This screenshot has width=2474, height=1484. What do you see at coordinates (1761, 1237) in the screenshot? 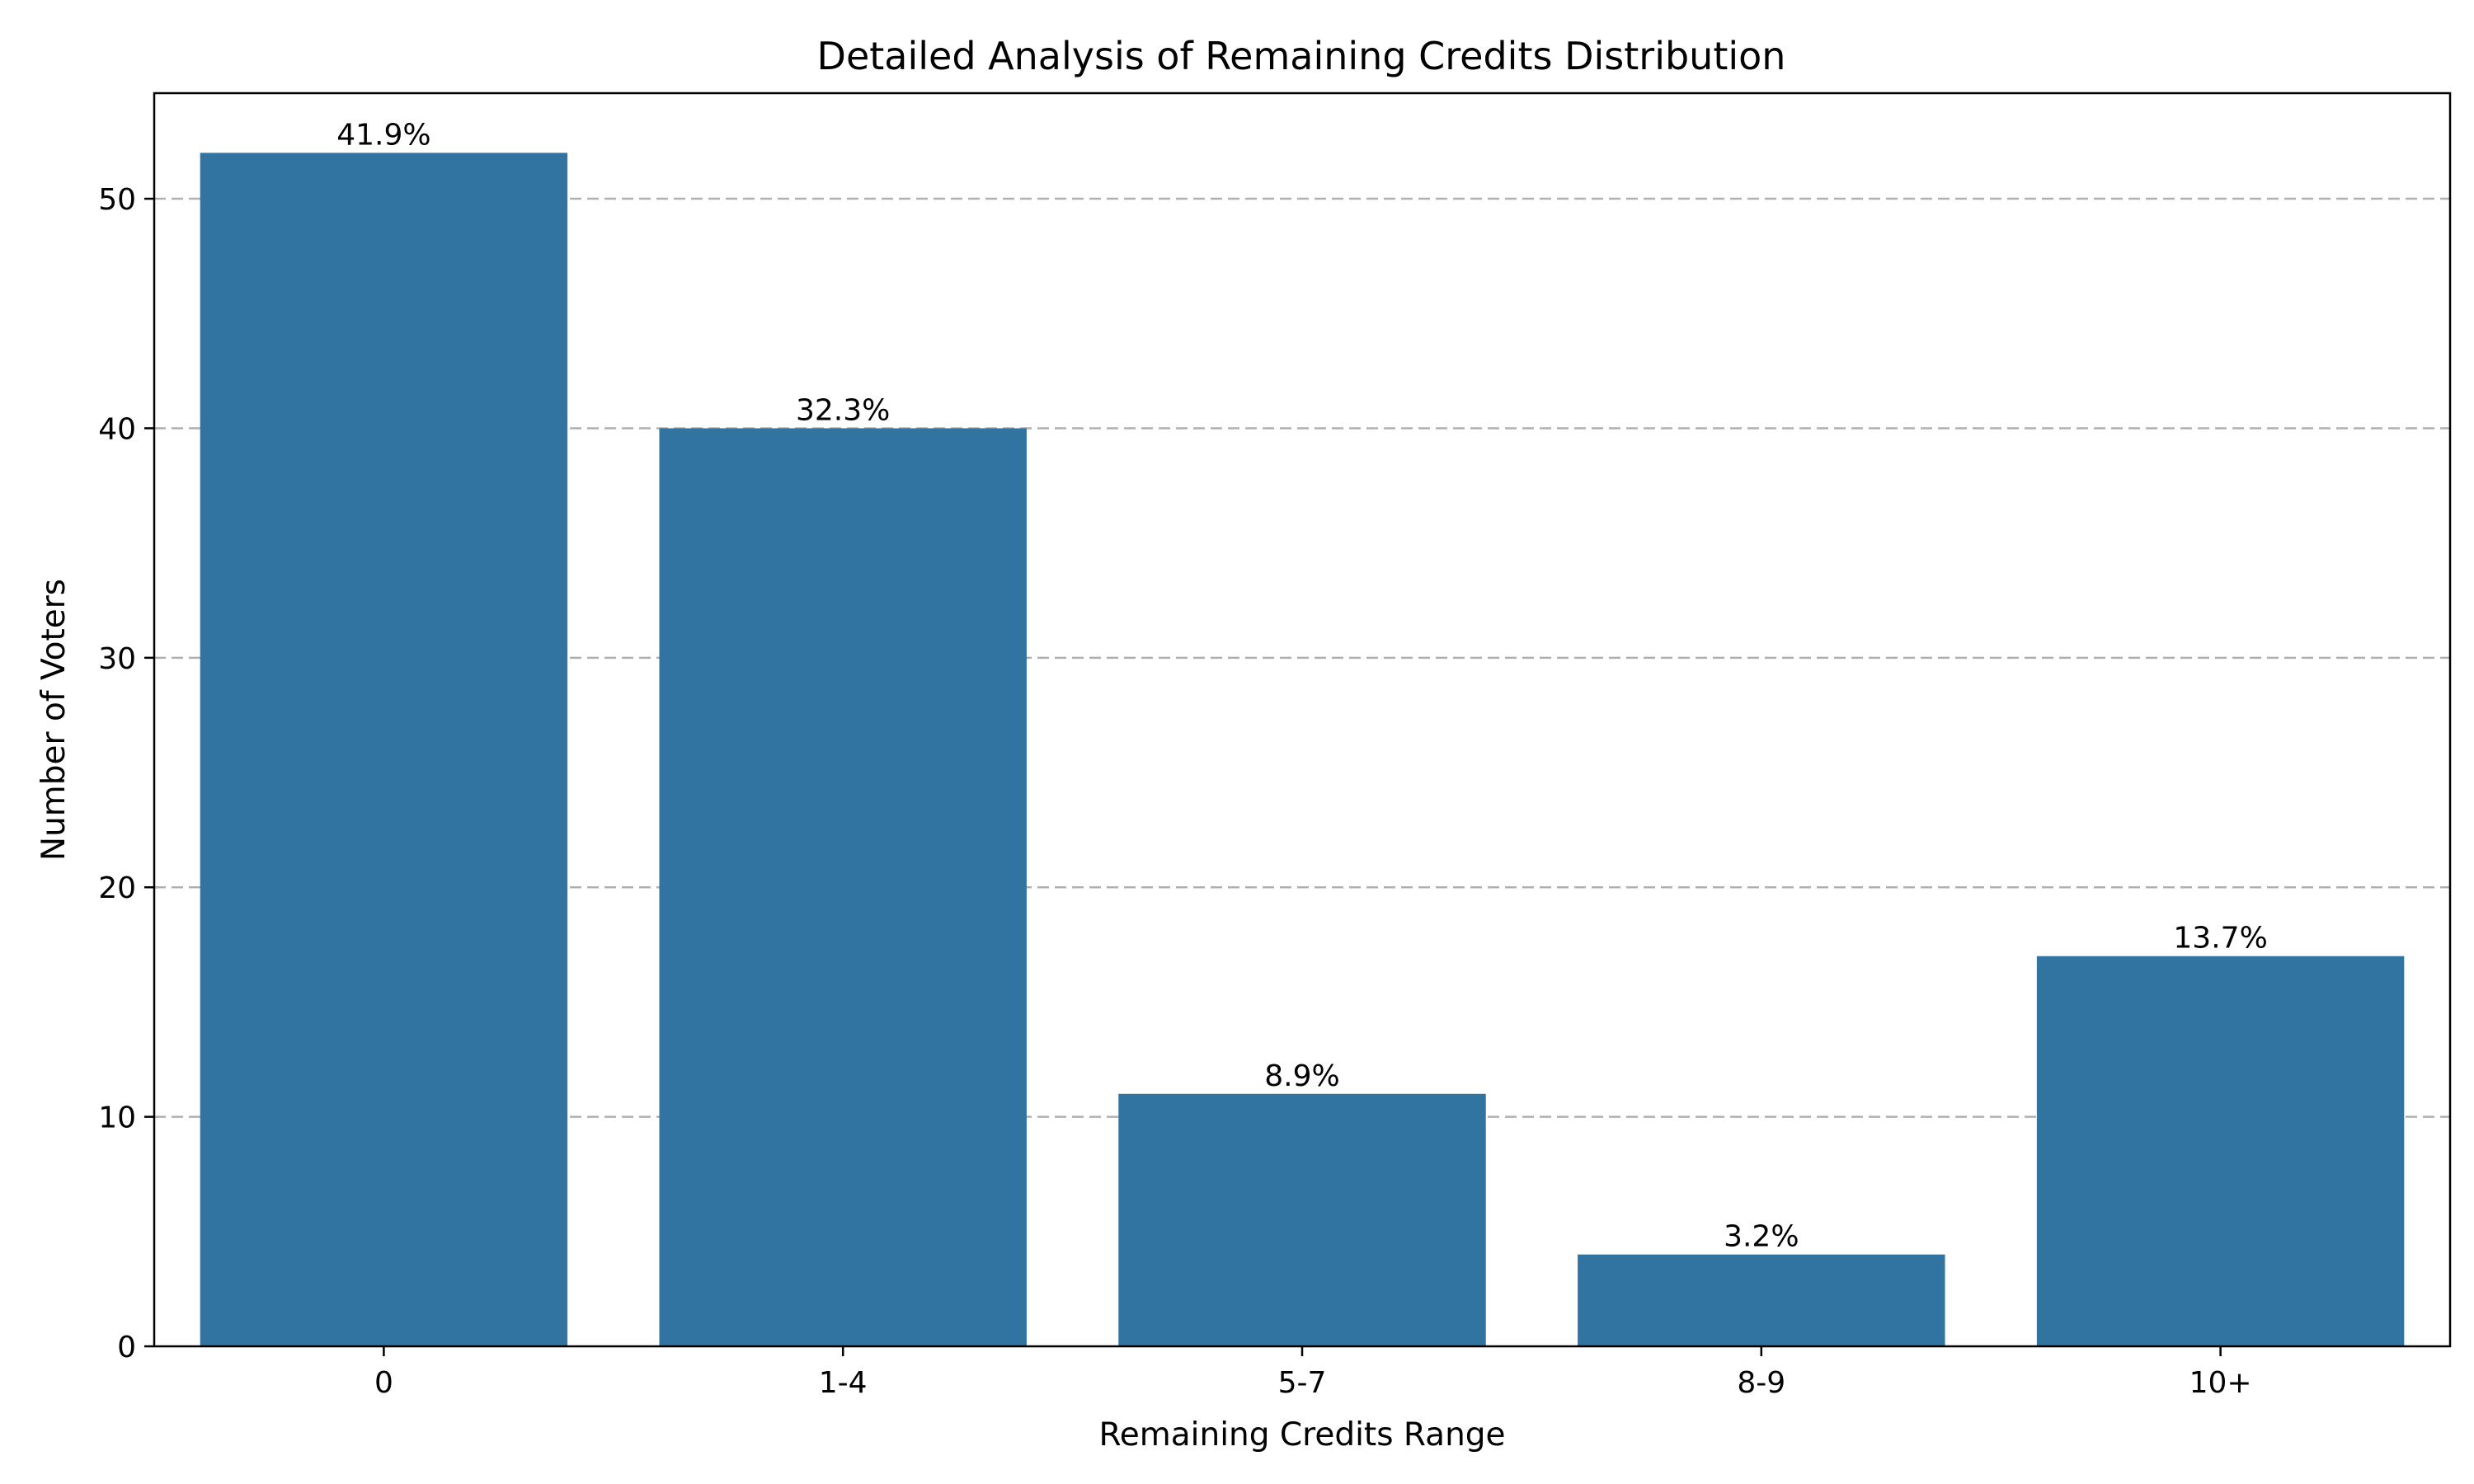
I see `data-label-8-9: 3.2%` at bounding box center [1761, 1237].